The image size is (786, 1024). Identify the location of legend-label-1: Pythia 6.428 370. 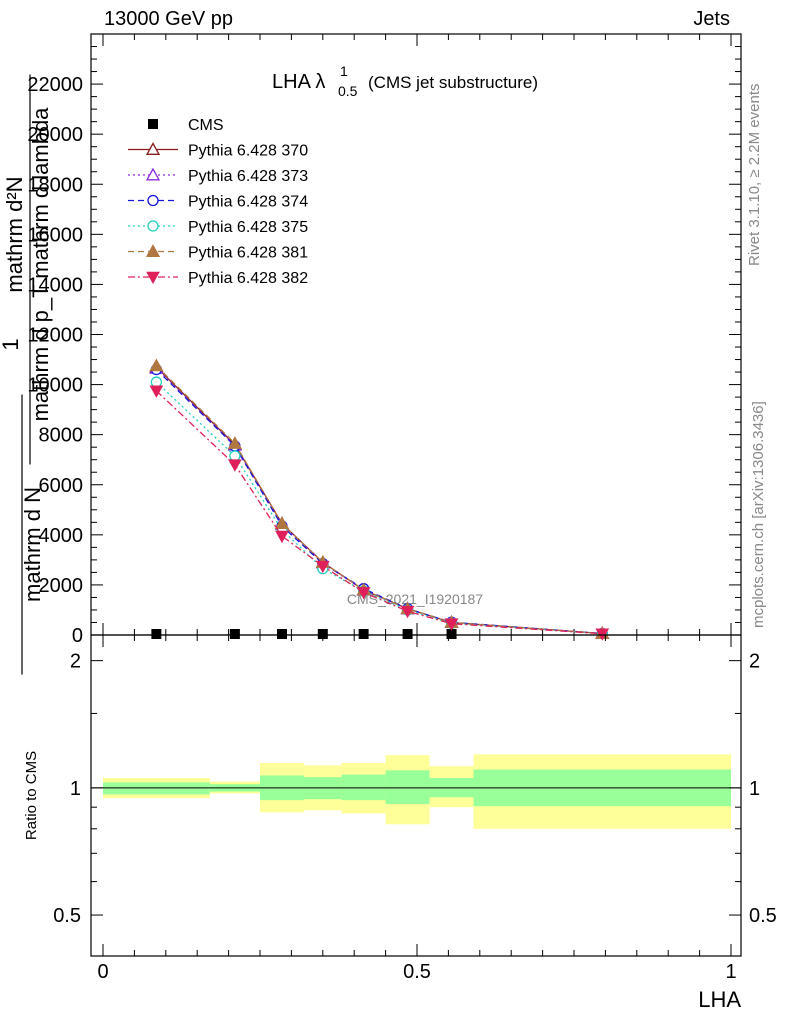
(248, 151).